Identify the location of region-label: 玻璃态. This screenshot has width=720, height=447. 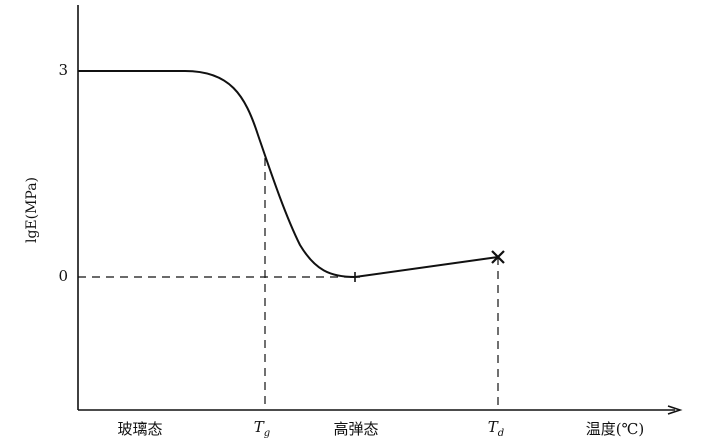
(139, 429).